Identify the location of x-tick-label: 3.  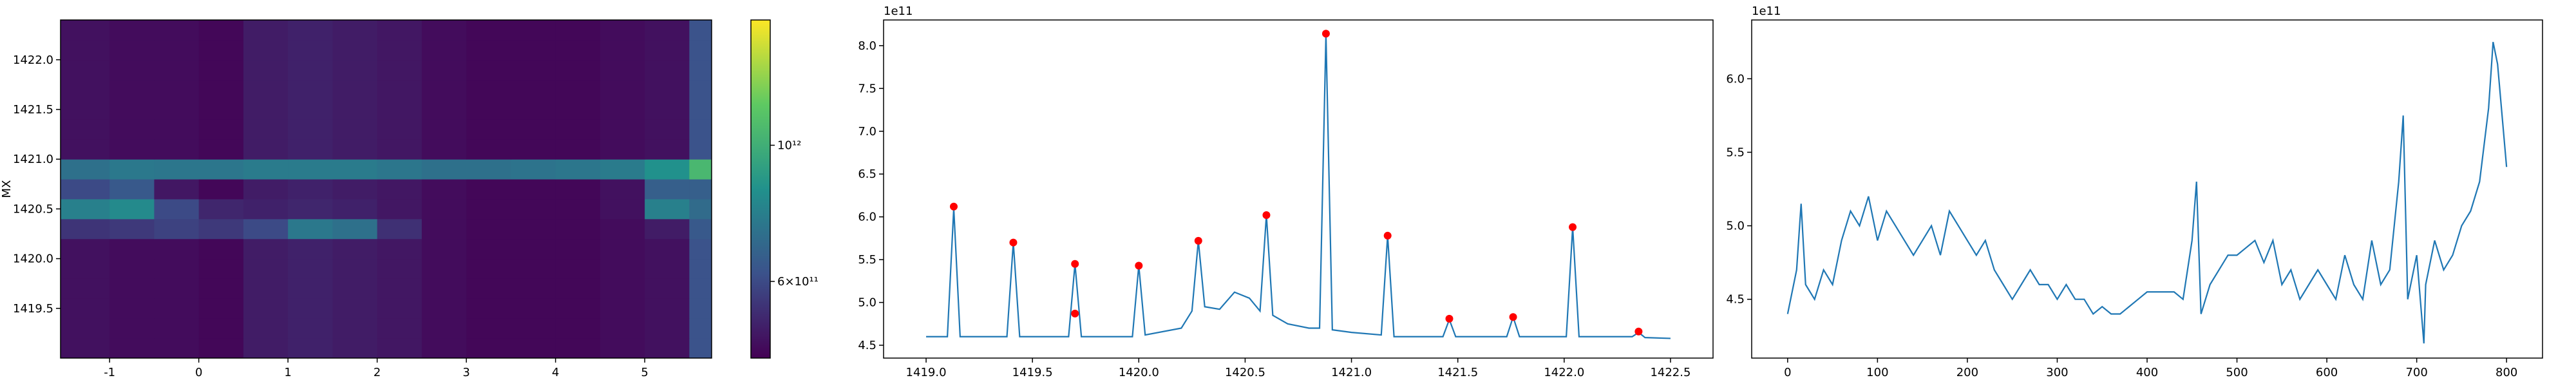
(465, 373).